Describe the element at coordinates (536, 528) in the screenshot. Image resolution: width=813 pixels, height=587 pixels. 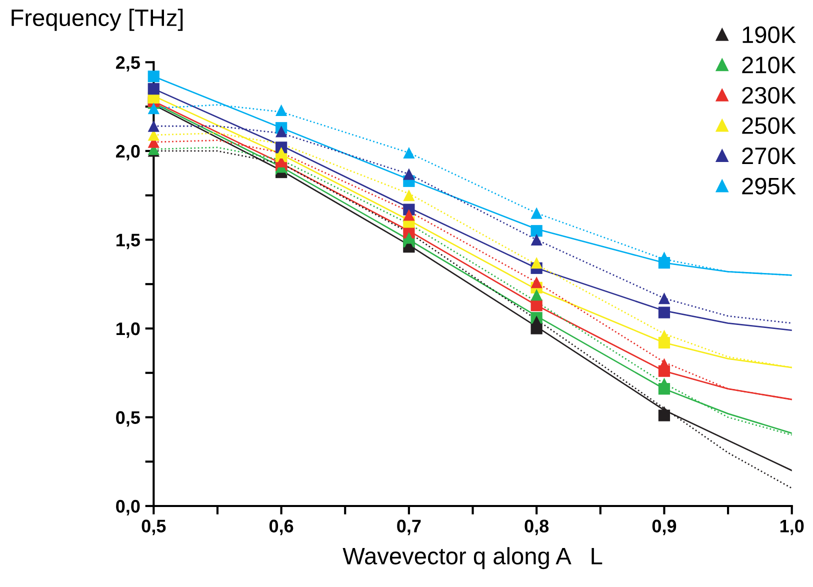
I see `x-tick-label: 0,8` at that location.